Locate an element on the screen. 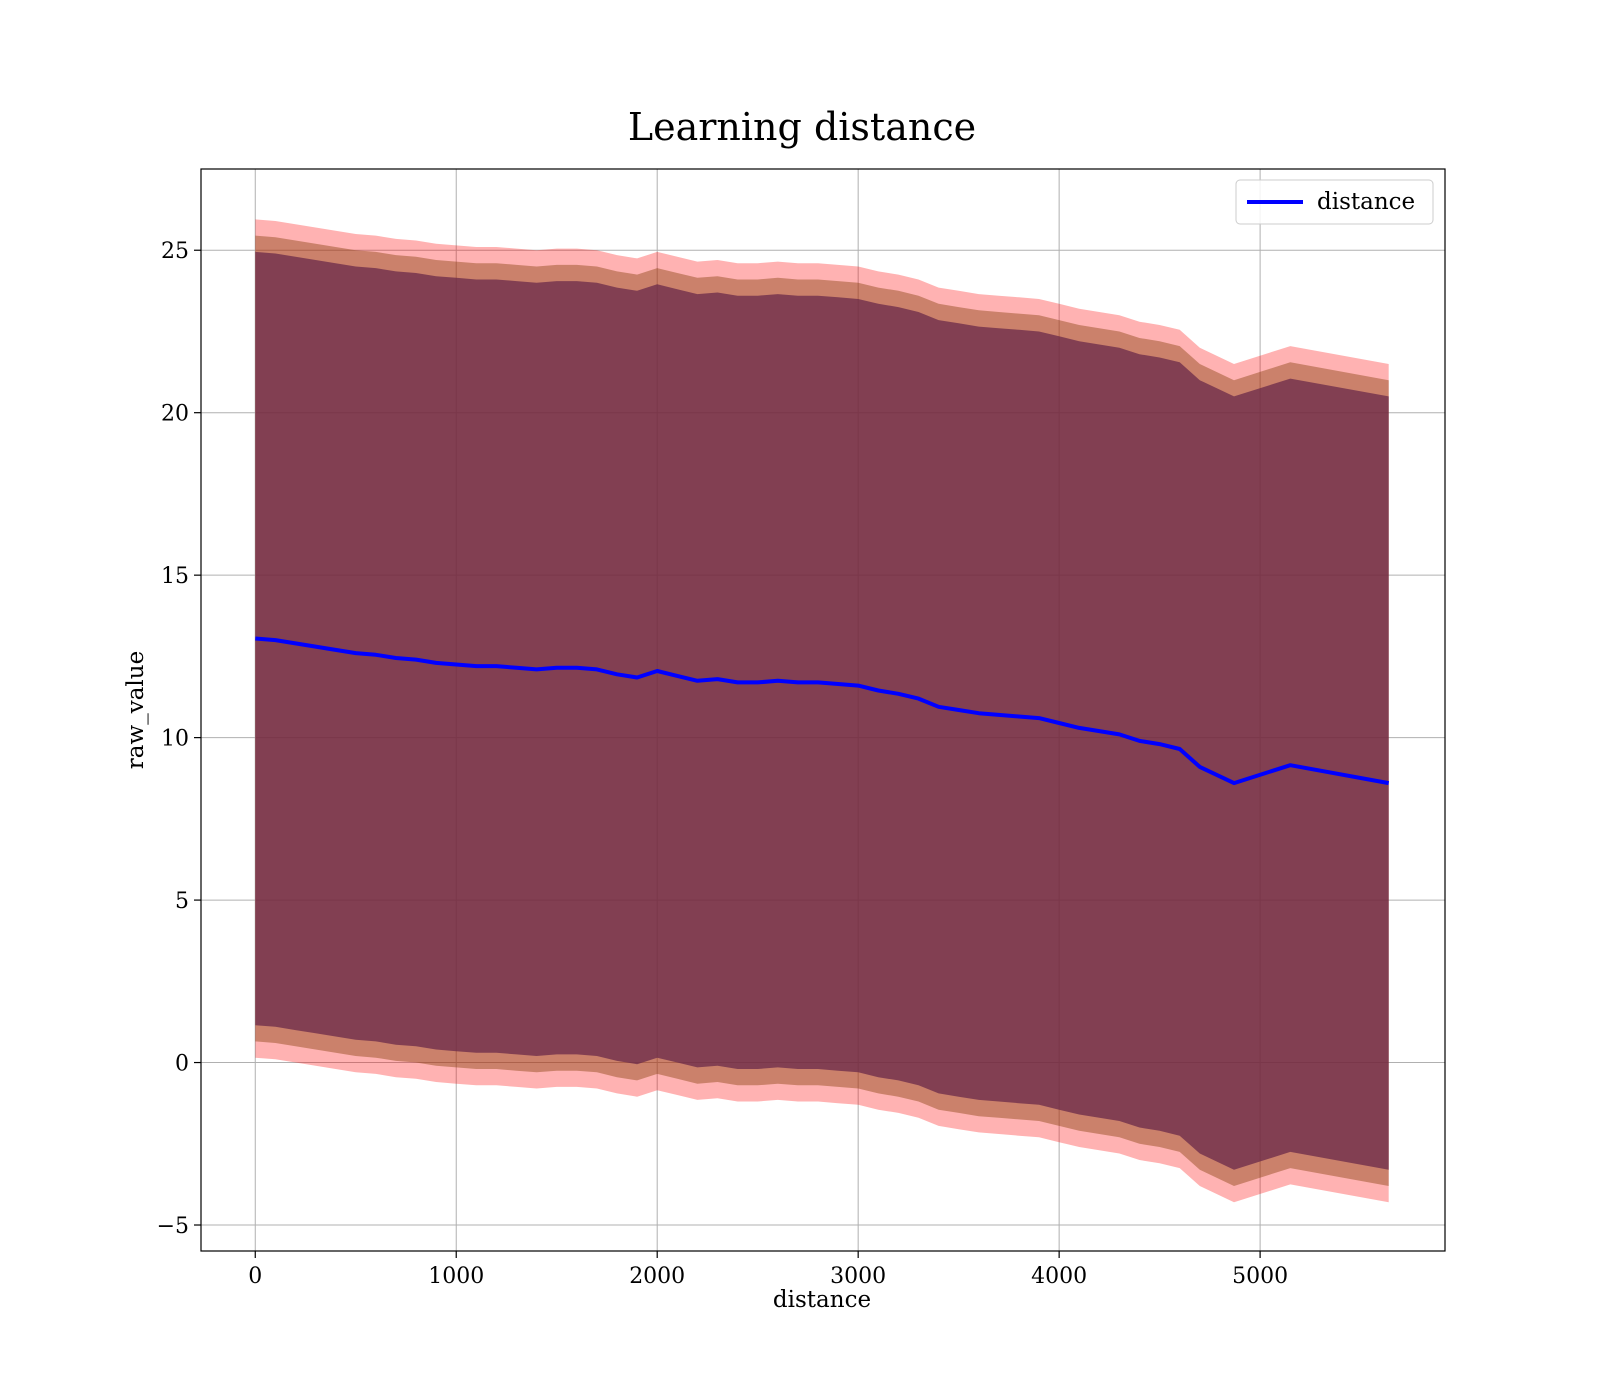  series-line-distance is located at coordinates (822, 711).